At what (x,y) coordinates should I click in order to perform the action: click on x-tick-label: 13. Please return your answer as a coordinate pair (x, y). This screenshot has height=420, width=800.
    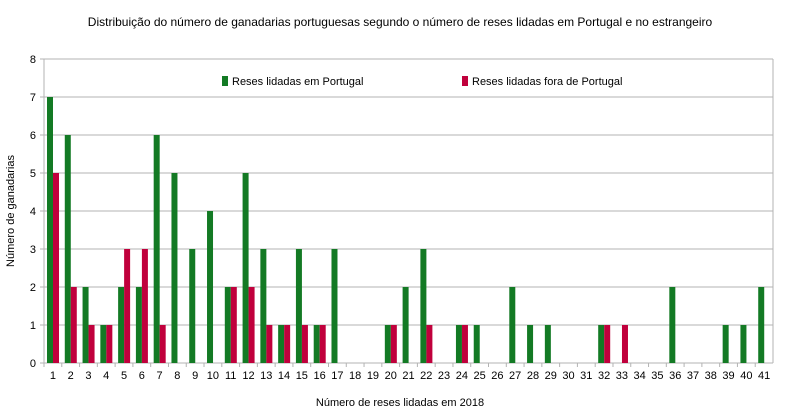
    Looking at the image, I should click on (266, 376).